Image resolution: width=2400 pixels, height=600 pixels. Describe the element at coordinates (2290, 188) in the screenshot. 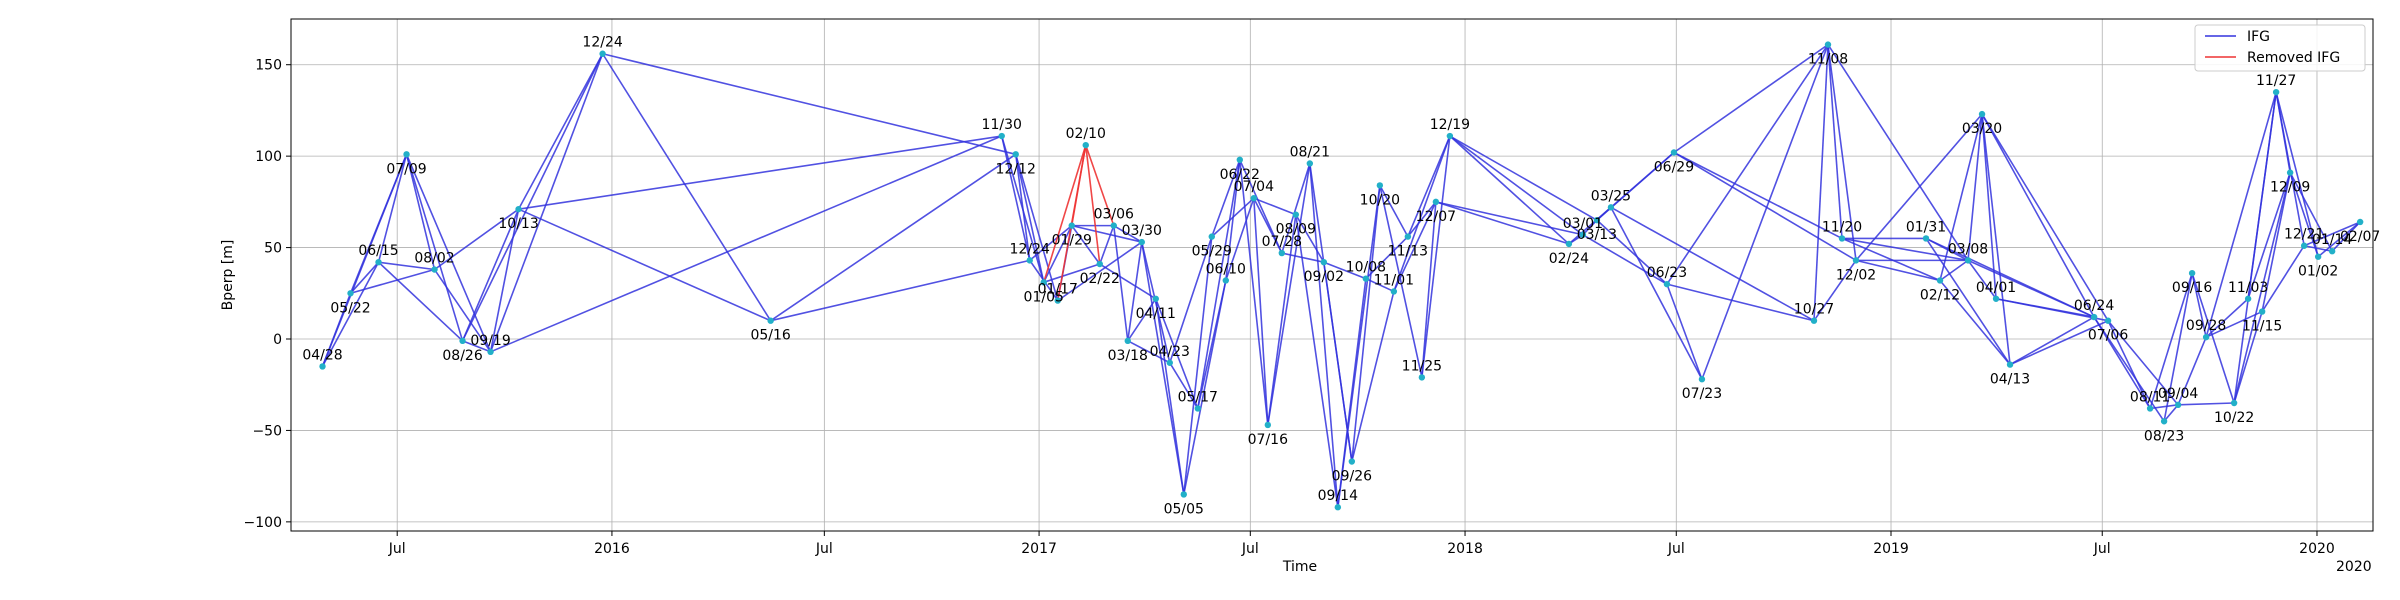

I see `acquisition-date-label: 12/09` at that location.